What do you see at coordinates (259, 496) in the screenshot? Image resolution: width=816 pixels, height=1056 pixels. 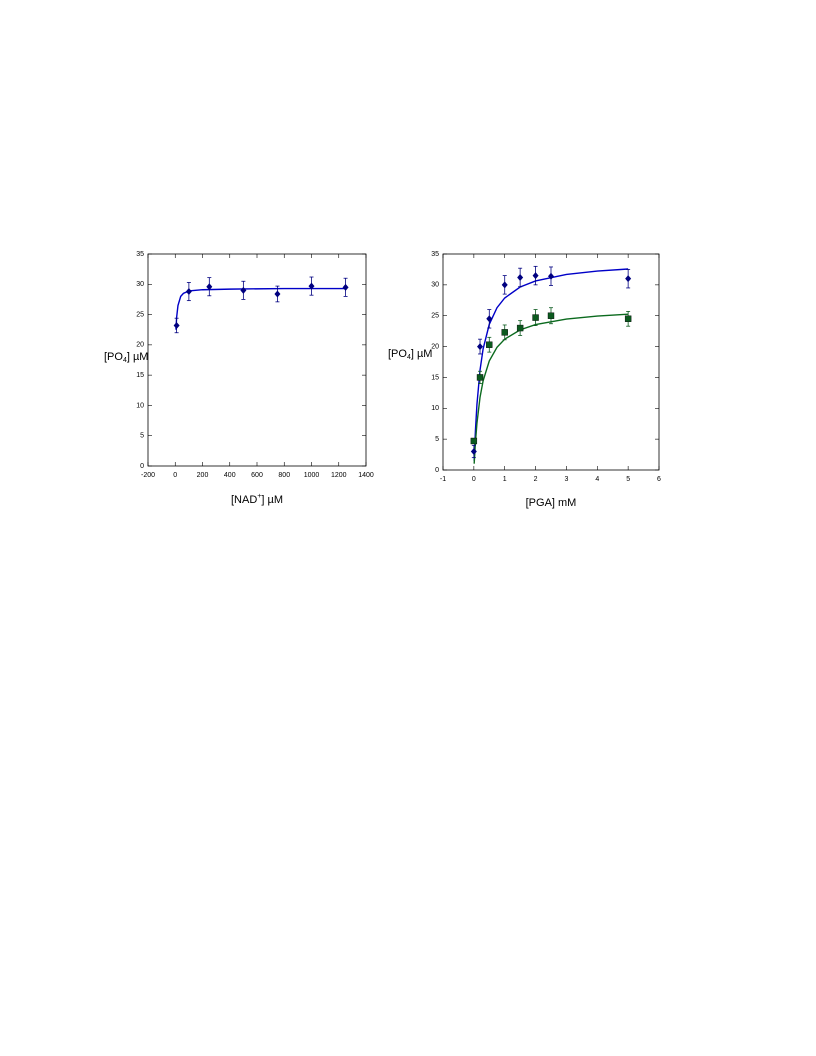 I see `x-axis-label-part: +` at bounding box center [259, 496].